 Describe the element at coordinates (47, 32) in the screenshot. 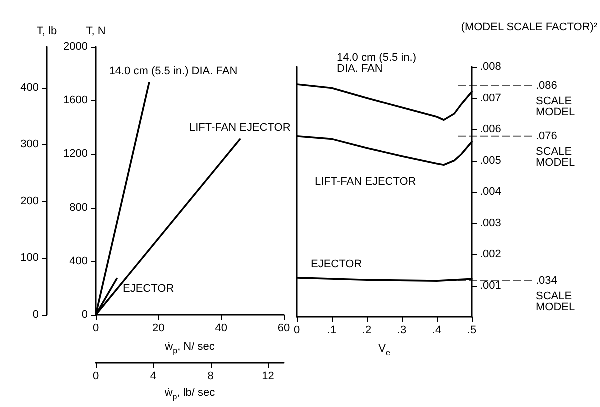

I see `y2-axis-title: T, lb` at that location.